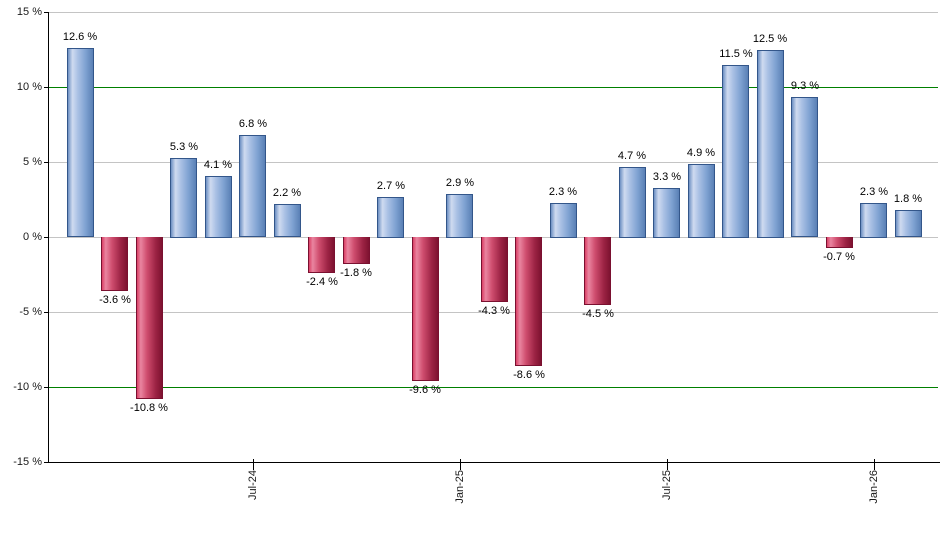  Describe the element at coordinates (218, 165) in the screenshot. I see `bar-value-label: 4.1 %` at that location.